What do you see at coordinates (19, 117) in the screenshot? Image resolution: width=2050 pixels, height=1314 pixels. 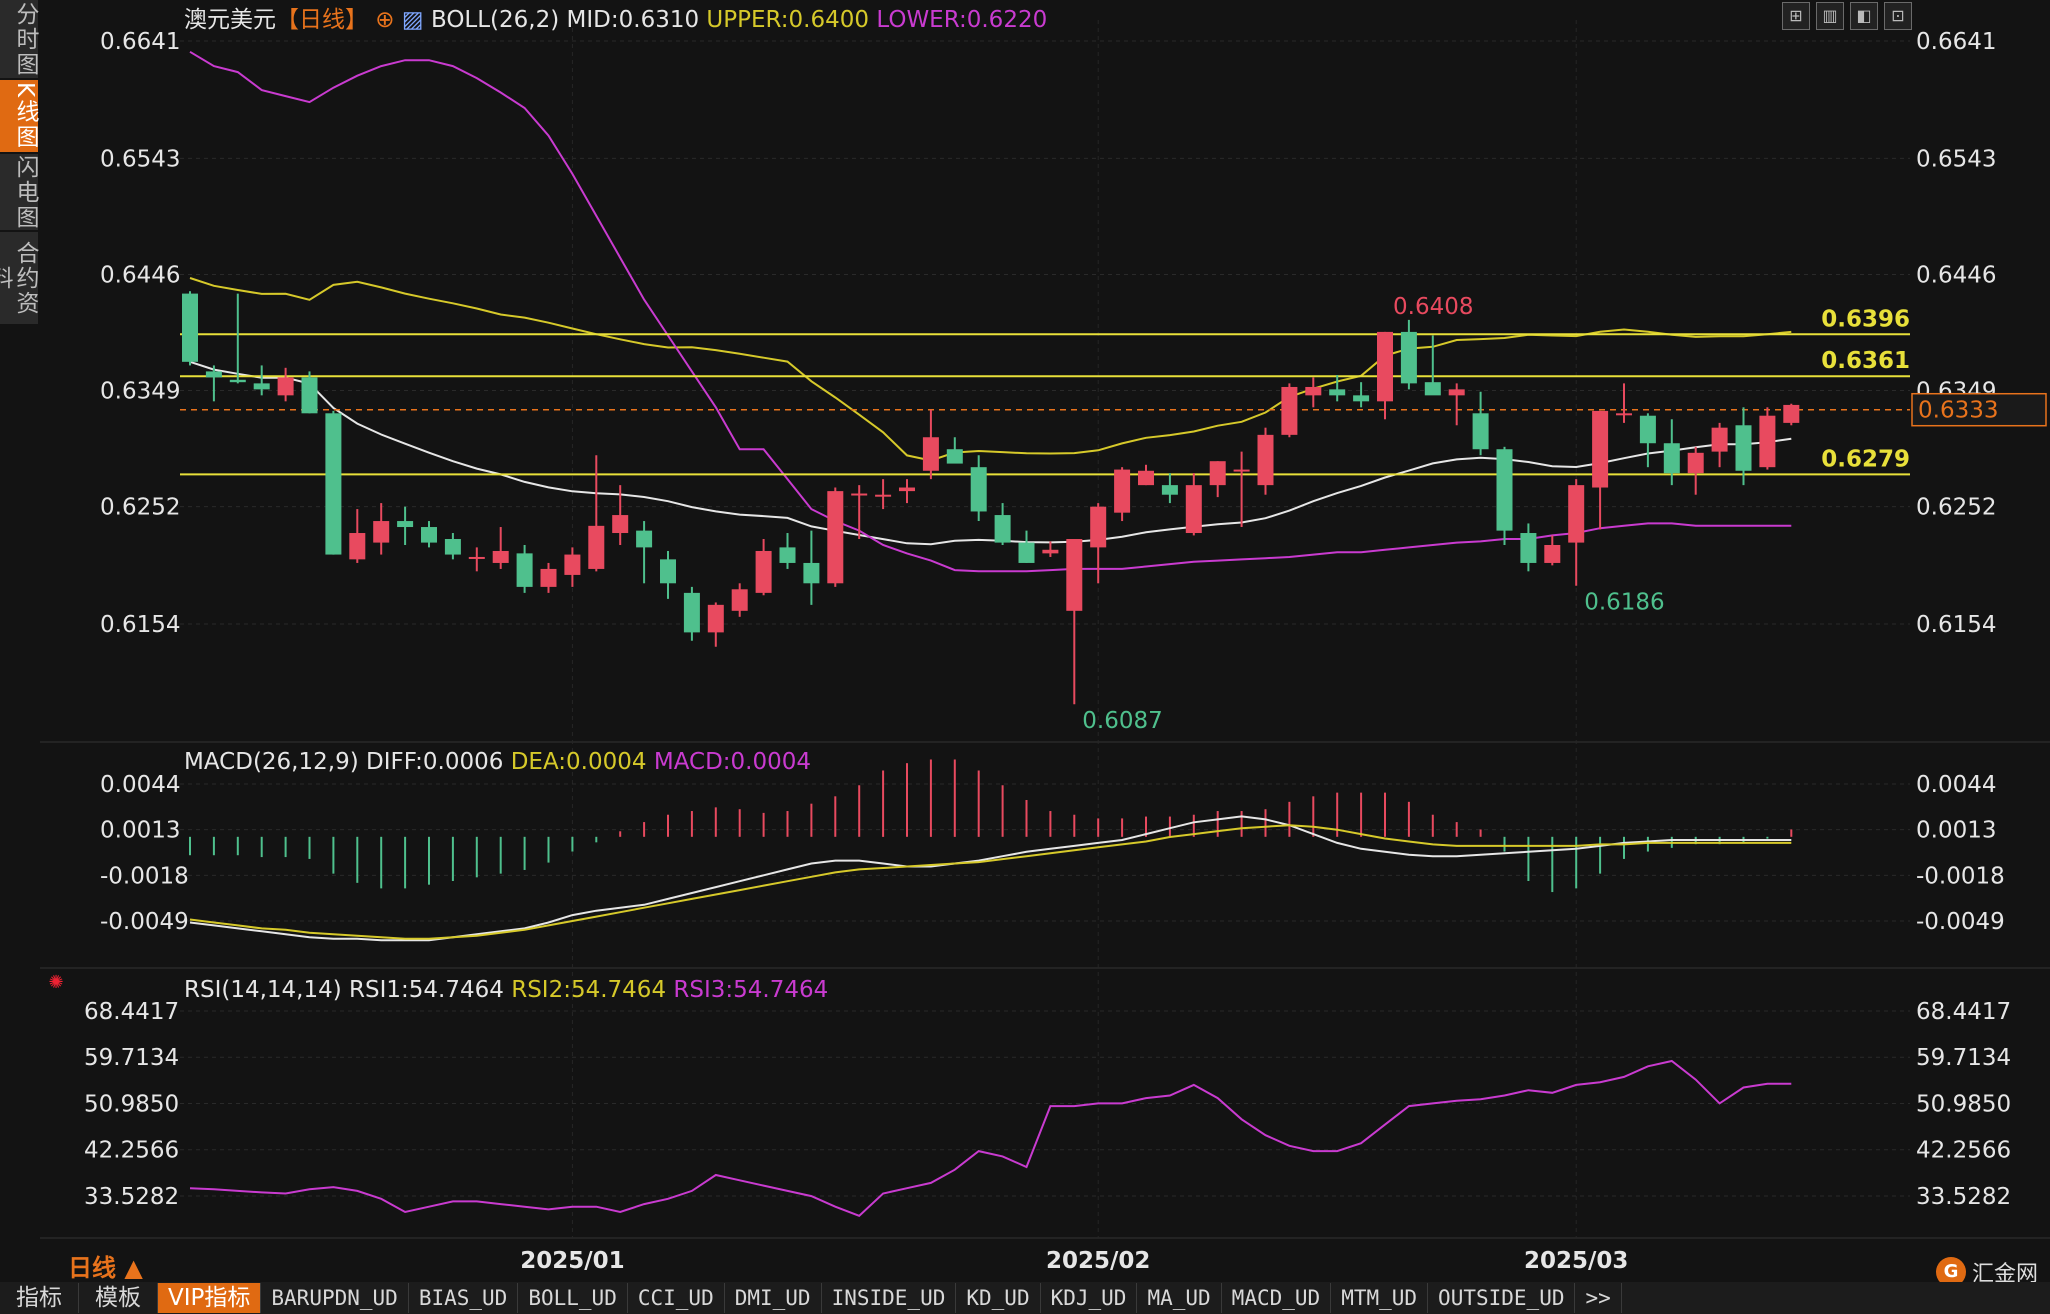 I see `sidebar-tab-1: K线图` at bounding box center [19, 117].